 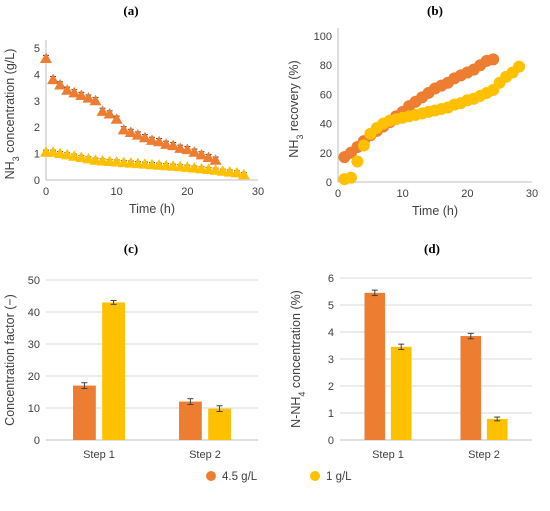 I want to click on y-tick-label: 6, so click(x=331, y=279).